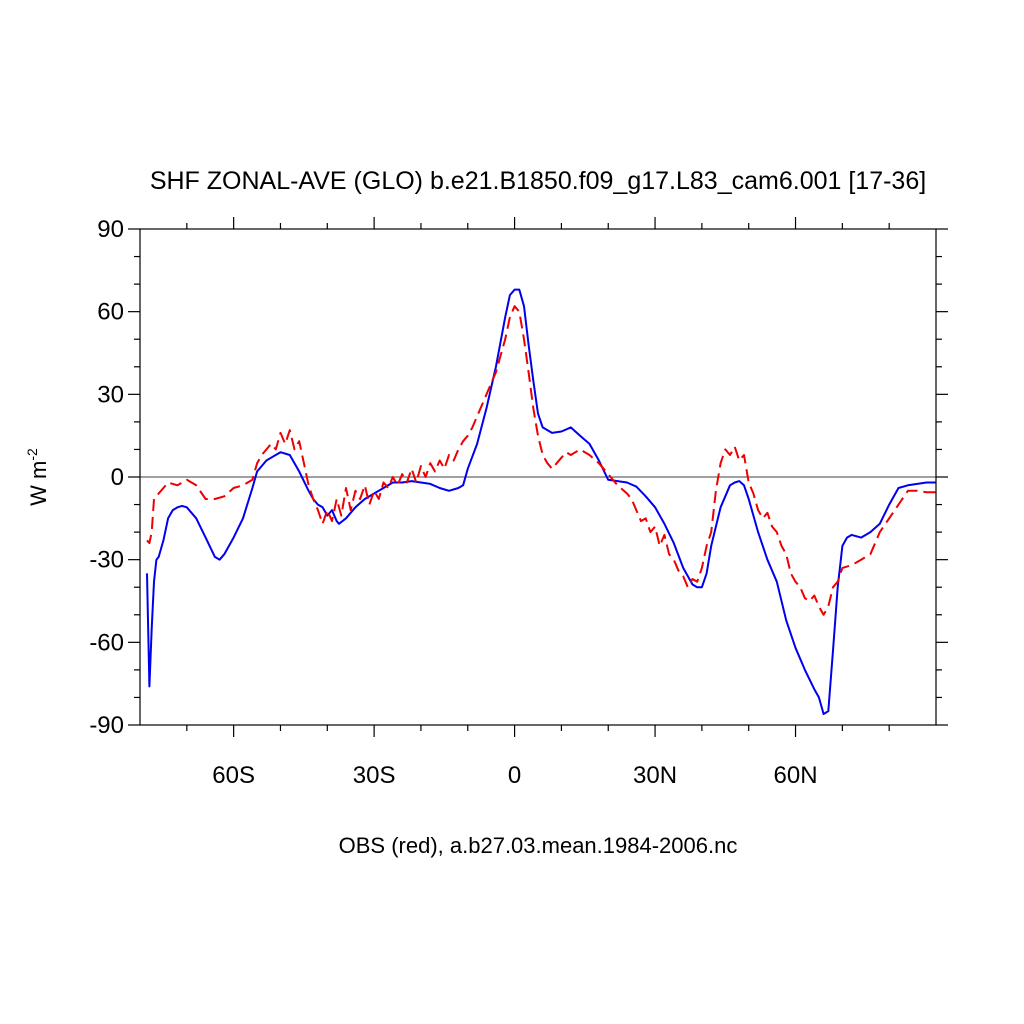 This screenshot has width=1024, height=1024. Describe the element at coordinates (233, 775) in the screenshot. I see `x-tick-label: 60S` at that location.